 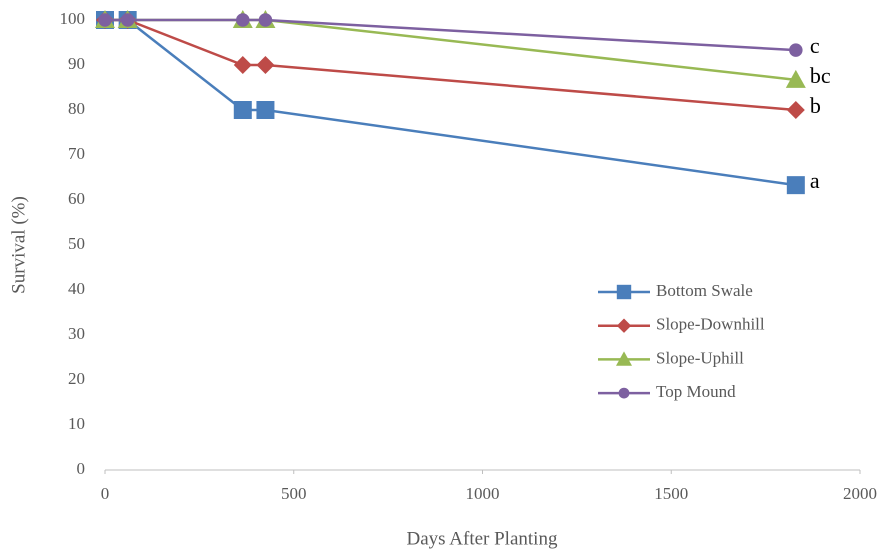 I want to click on x-tick-label: 1500, so click(x=671, y=493).